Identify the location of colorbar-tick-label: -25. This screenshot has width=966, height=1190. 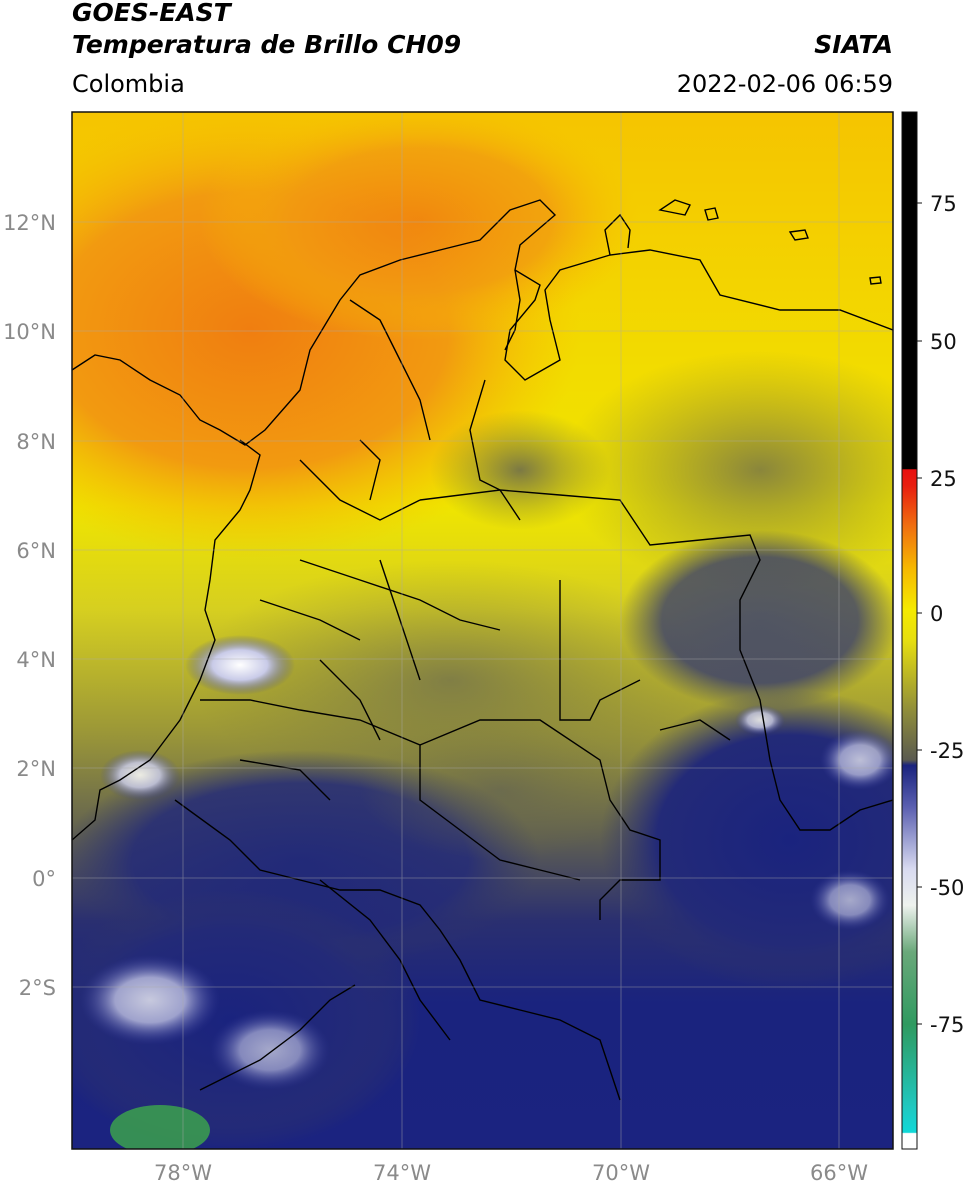
(947, 751).